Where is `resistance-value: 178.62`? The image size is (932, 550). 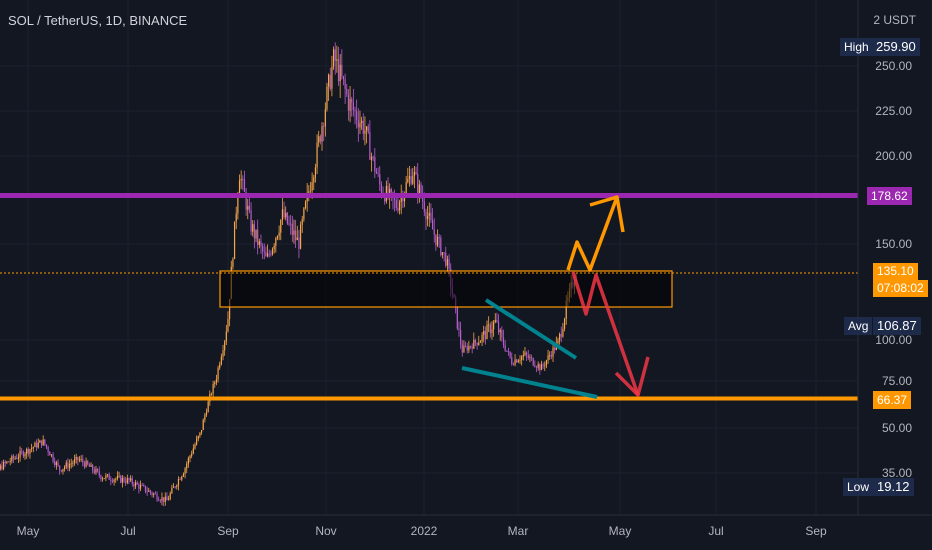
resistance-value: 178.62 is located at coordinates (889, 196).